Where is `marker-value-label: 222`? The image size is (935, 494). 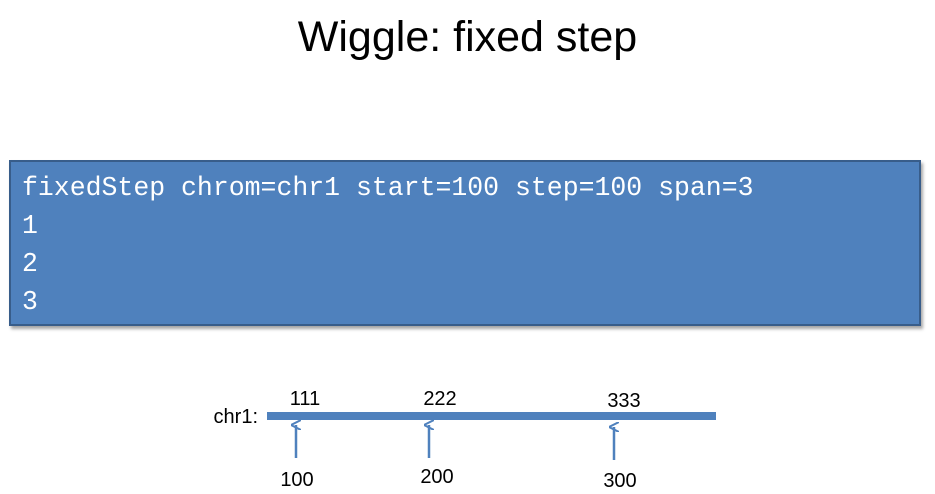
marker-value-label: 222 is located at coordinates (439, 399).